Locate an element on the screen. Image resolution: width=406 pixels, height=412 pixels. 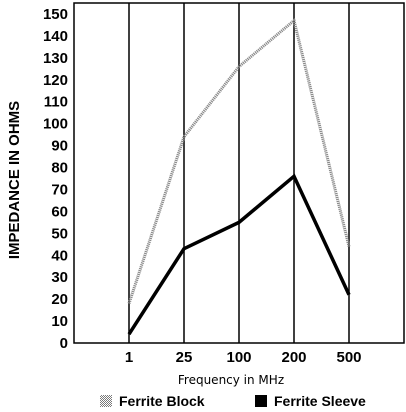
y-tick-label: 90 is located at coordinates (59, 146).